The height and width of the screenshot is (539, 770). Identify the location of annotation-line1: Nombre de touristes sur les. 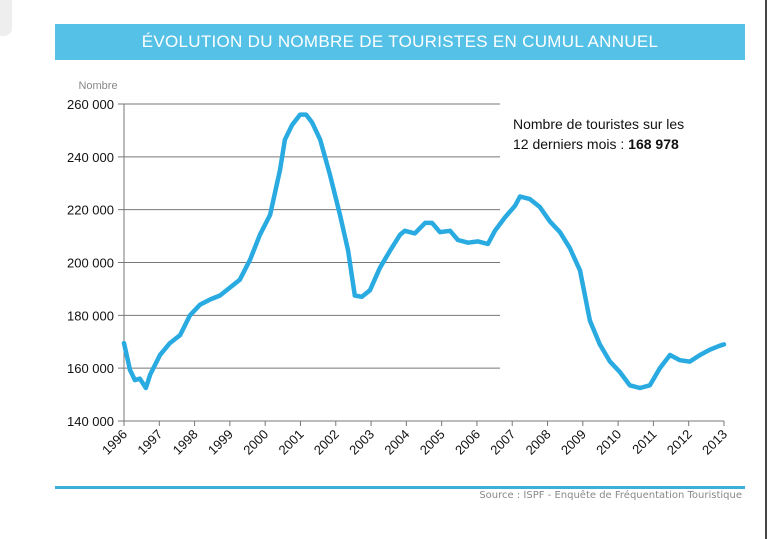
(599, 124).